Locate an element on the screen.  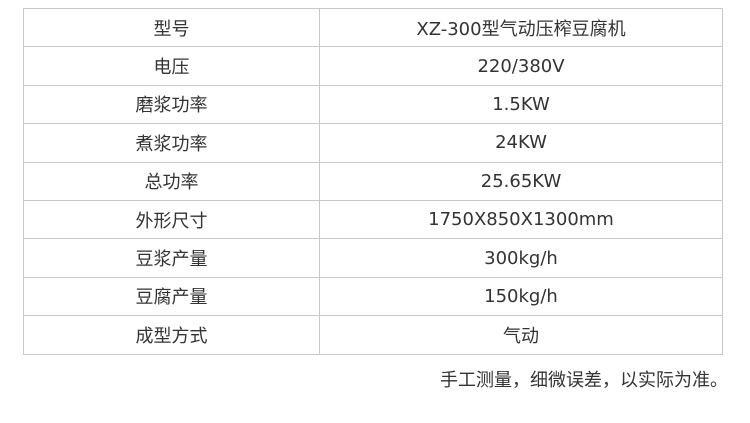
table-row: 豆浆产量 300kg/h is located at coordinates (373, 258).